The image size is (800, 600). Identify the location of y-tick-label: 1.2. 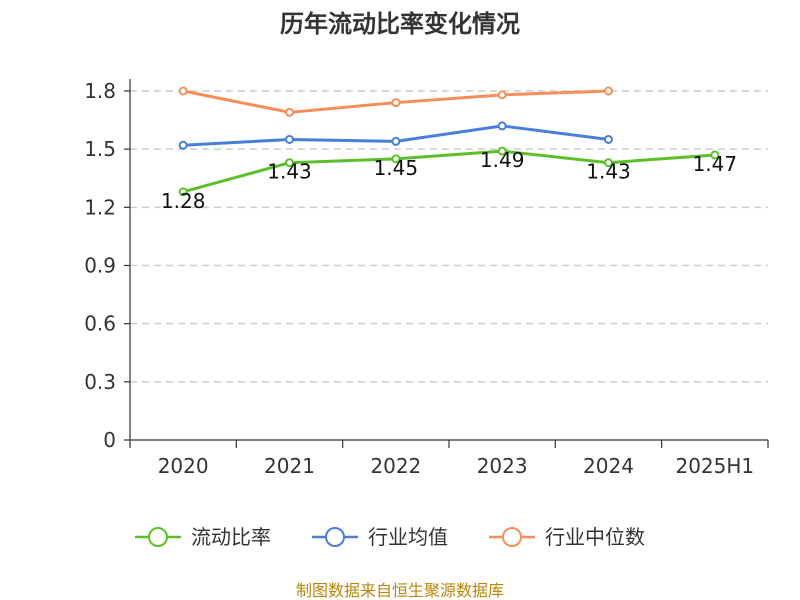
(100, 207).